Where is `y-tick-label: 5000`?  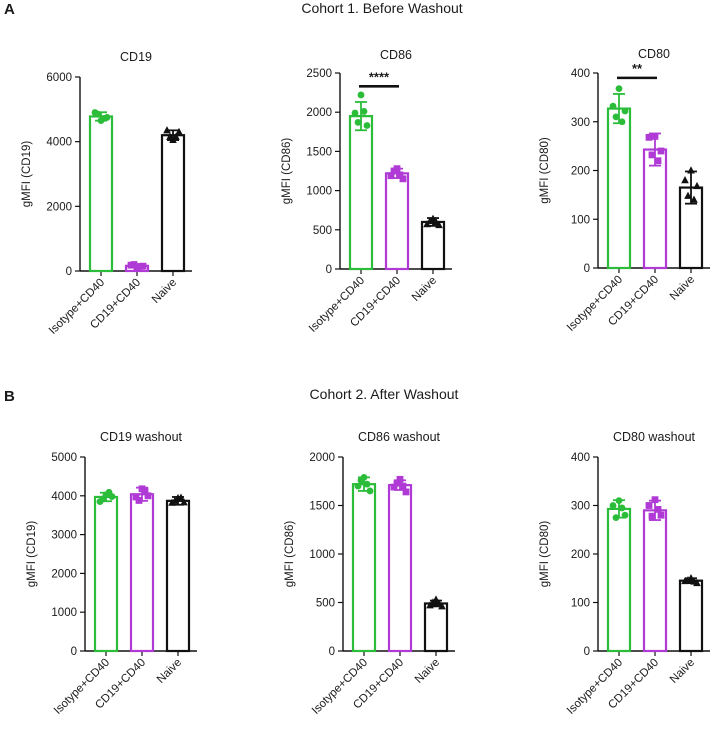
y-tick-label: 5000 is located at coordinates (64, 458).